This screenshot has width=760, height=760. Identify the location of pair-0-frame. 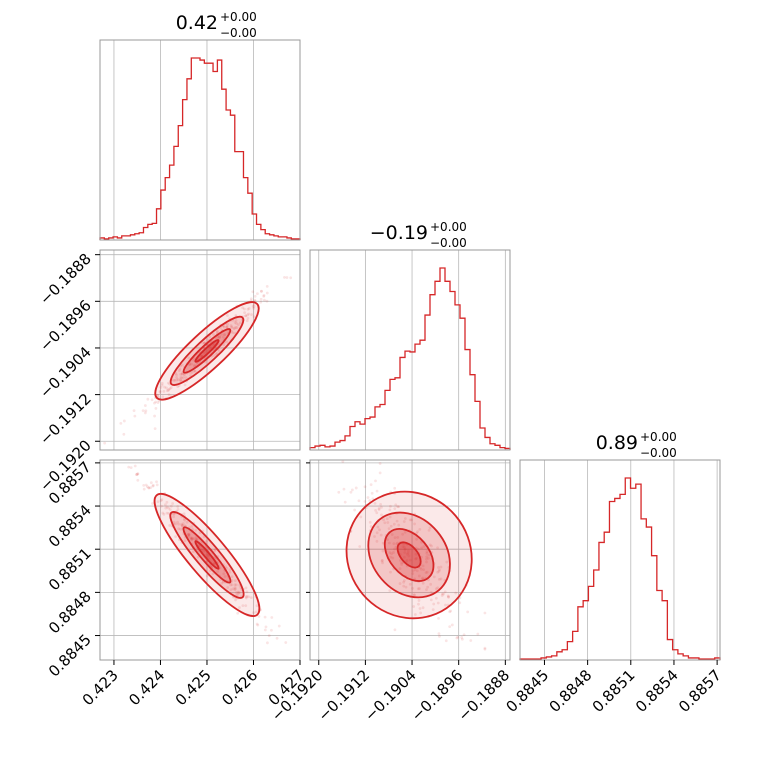
(200, 350).